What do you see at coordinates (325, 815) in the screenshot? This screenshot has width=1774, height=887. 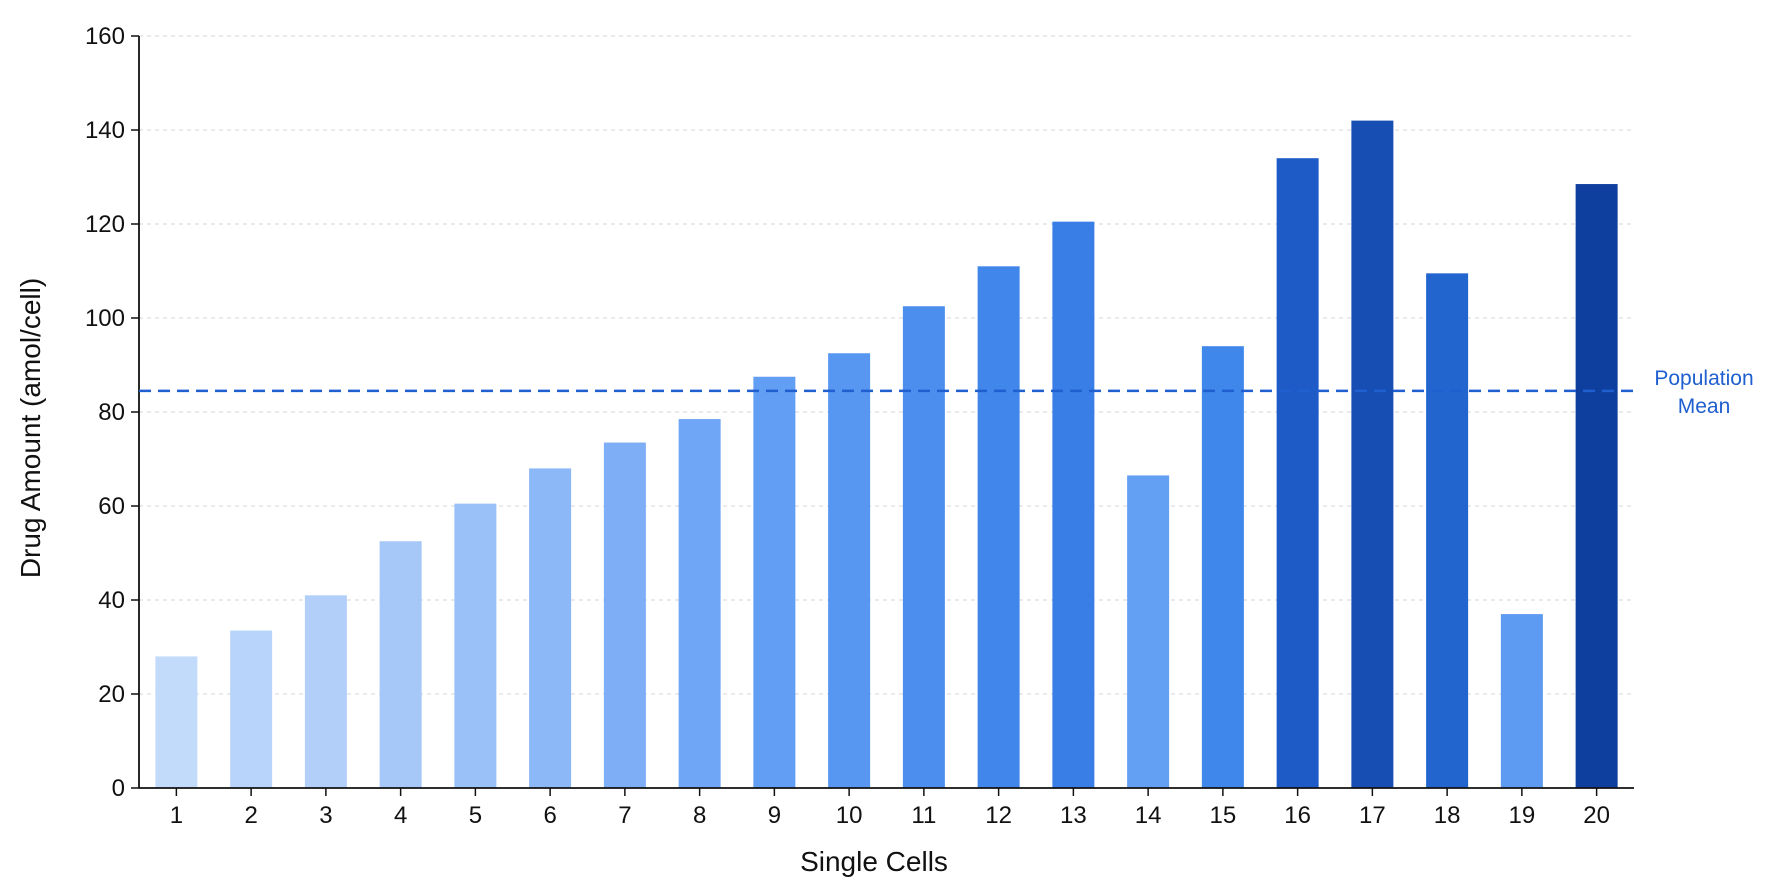 I see `x-tick-label-3: 3` at bounding box center [325, 815].